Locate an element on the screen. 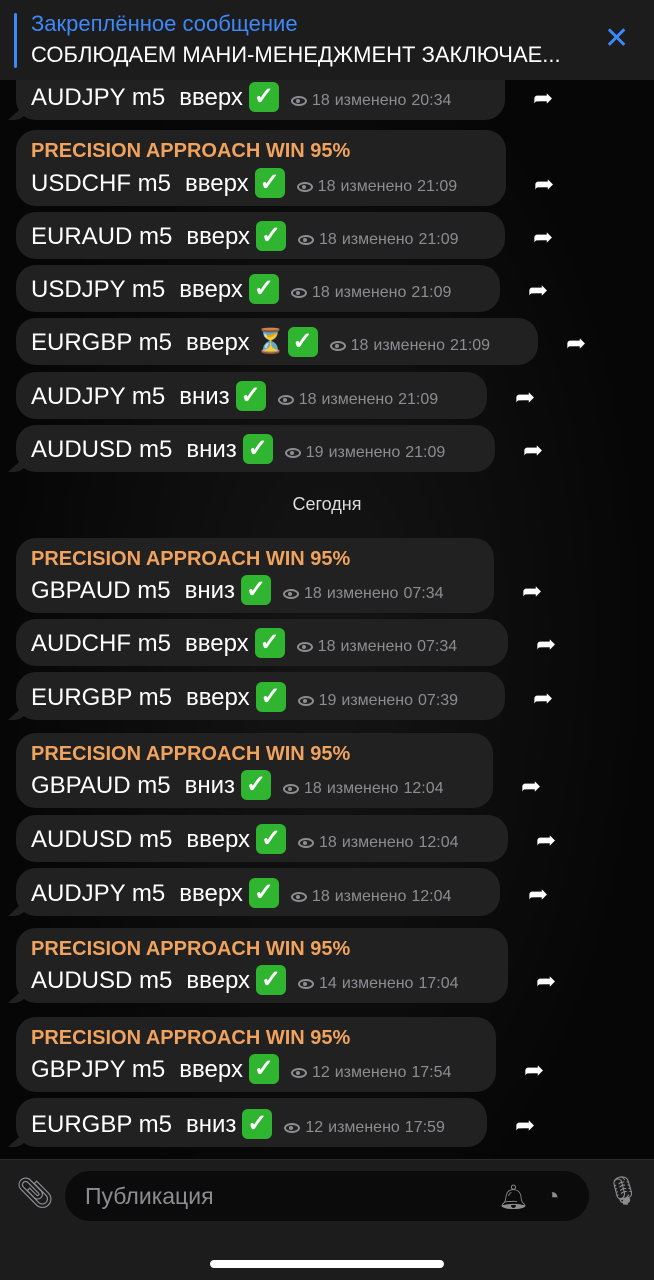  signal-pair: AUDJPY m5 is located at coordinates (98, 396).